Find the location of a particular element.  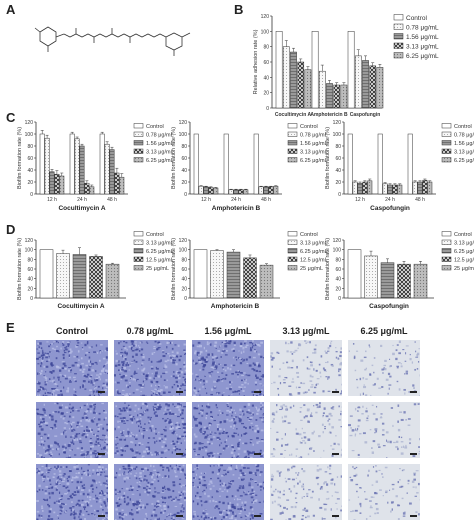

chart-c-2-ytick-label-4: 80 is located at coordinates (338, 147).